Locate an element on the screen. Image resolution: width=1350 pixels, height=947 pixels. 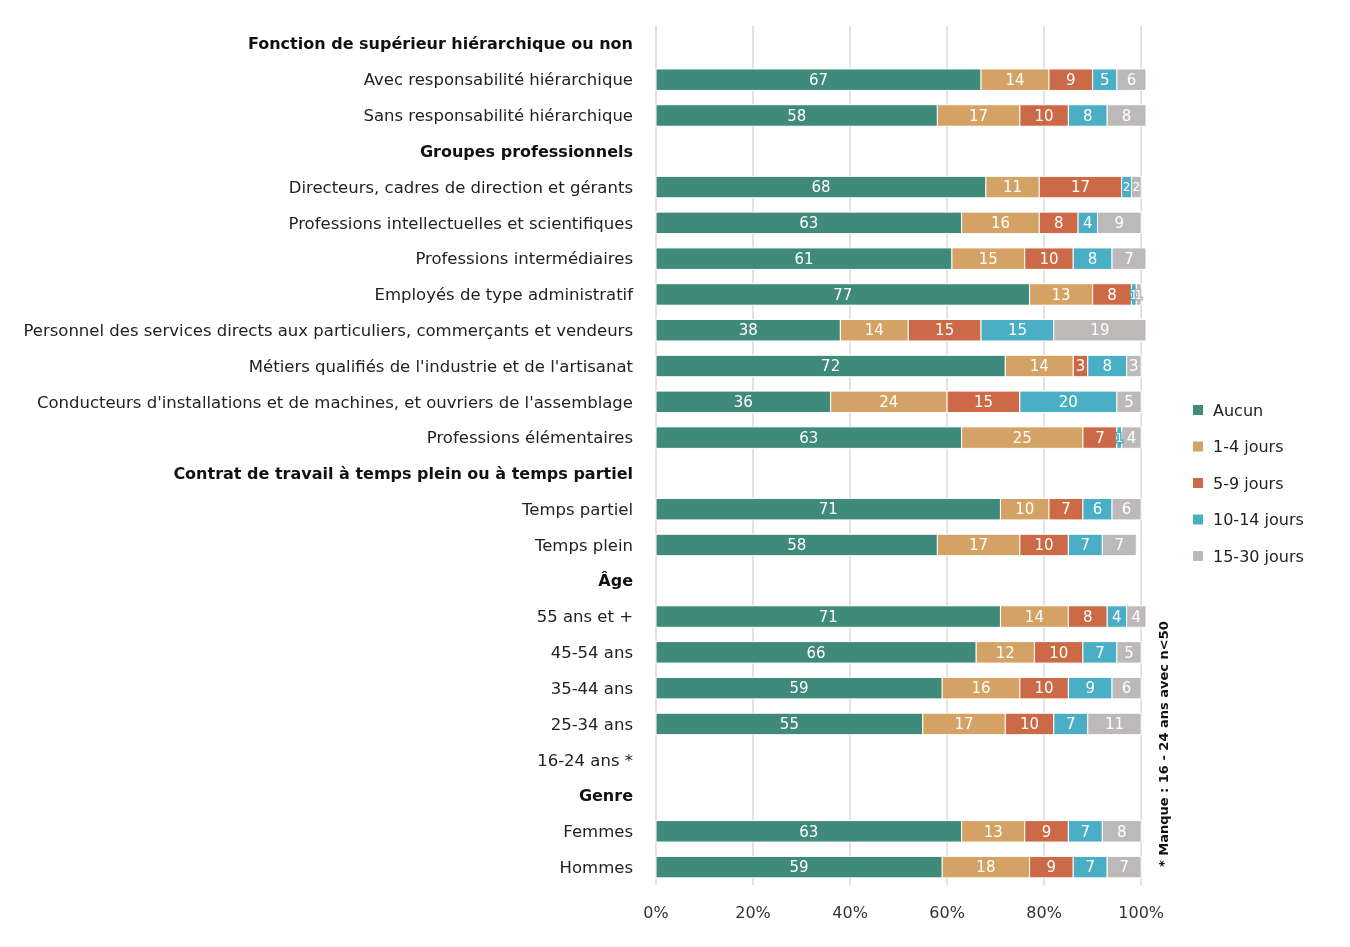
legend-label: 5-9 jours is located at coordinates (1248, 483).